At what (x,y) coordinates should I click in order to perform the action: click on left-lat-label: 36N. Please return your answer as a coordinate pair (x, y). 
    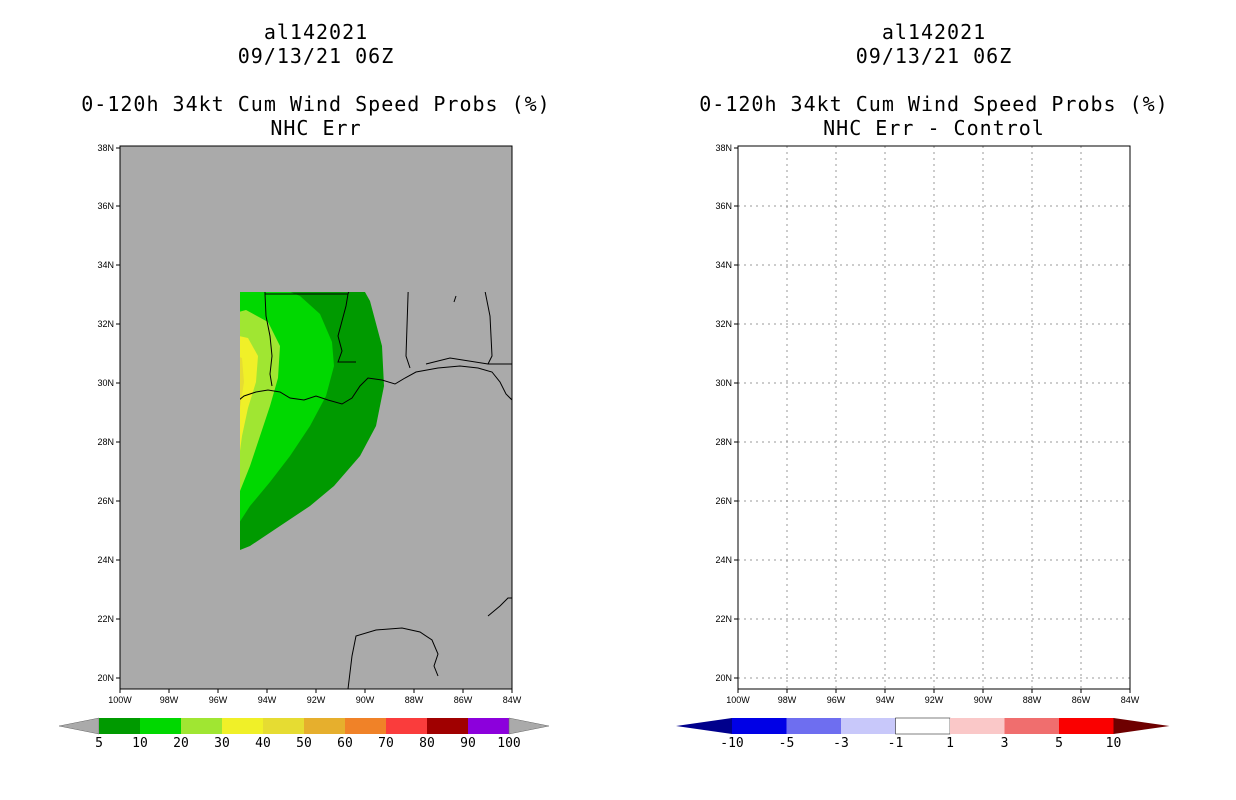
    Looking at the image, I should click on (105, 206).